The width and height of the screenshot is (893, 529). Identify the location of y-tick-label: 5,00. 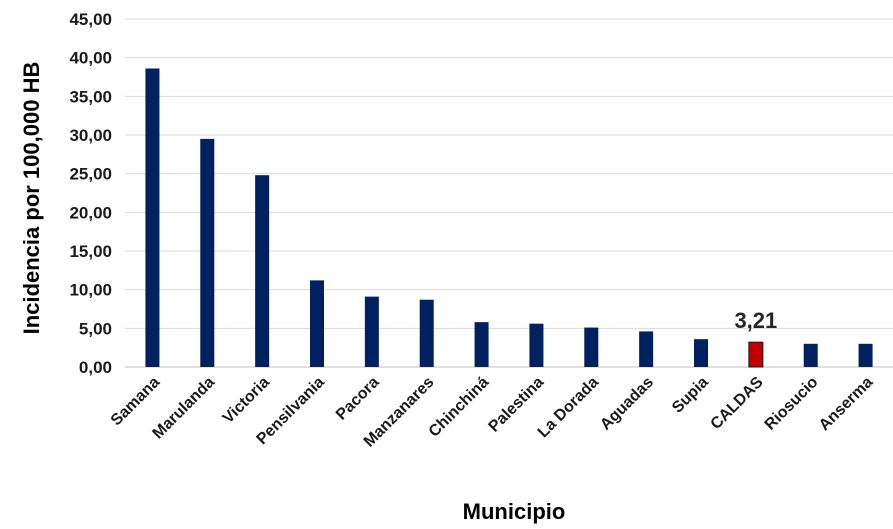
(95, 328).